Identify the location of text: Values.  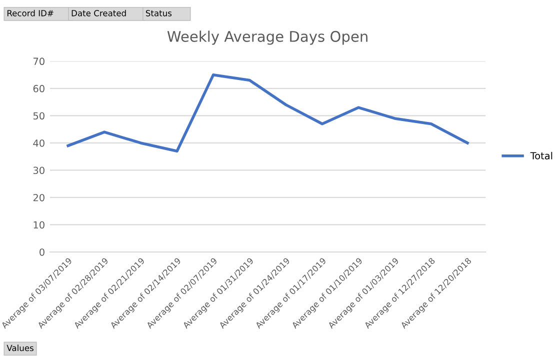
(20, 348).